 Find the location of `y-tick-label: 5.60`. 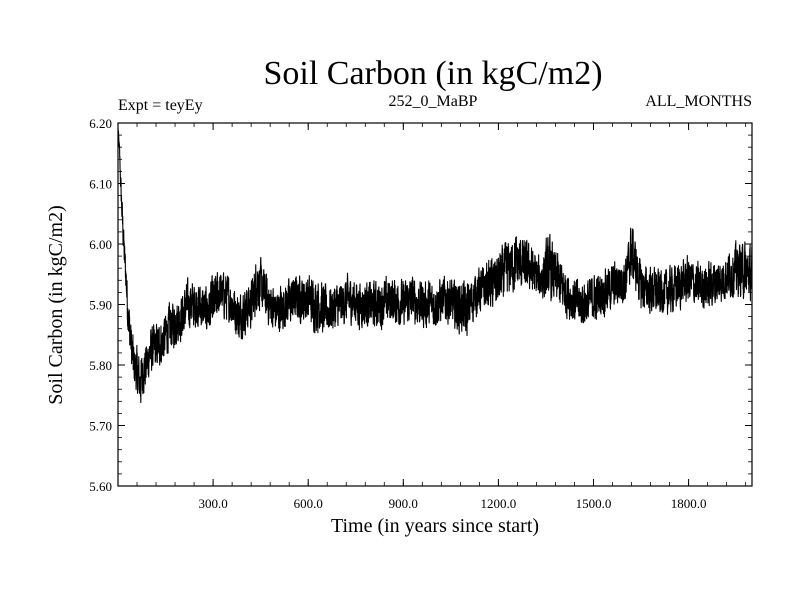

y-tick-label: 5.60 is located at coordinates (100, 486).